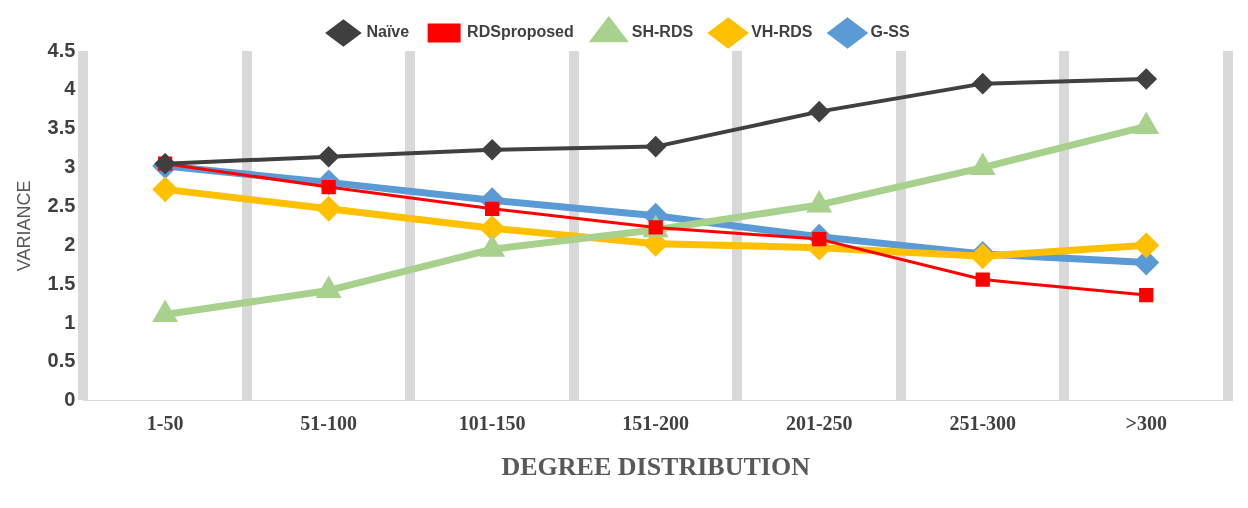  I want to click on y-tick-label: 2, so click(70, 243).